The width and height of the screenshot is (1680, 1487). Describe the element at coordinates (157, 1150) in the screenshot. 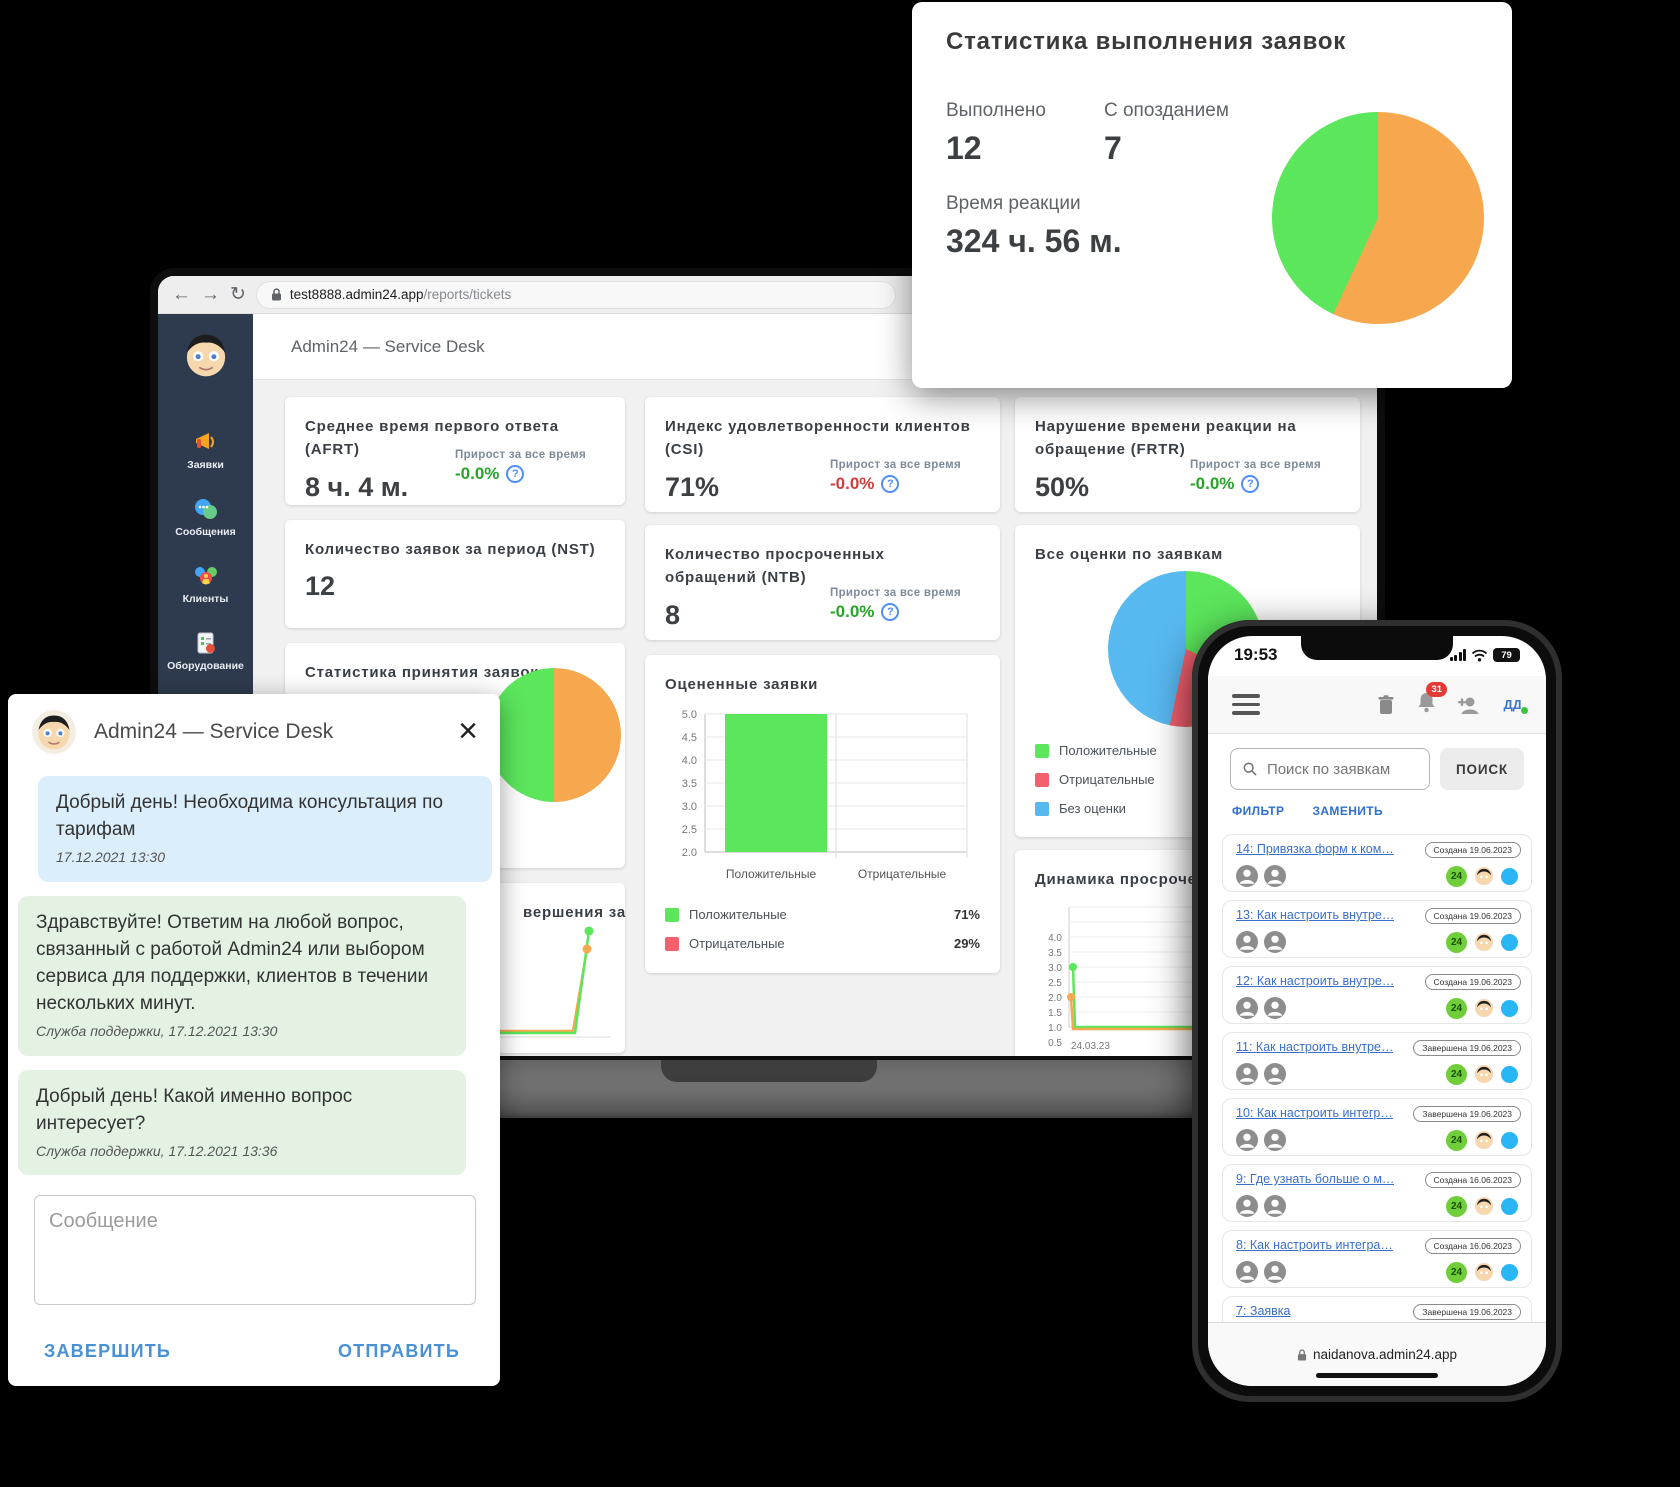

I see `message-timestamp: Служба поддержки, 17.12.2021 13:36` at that location.